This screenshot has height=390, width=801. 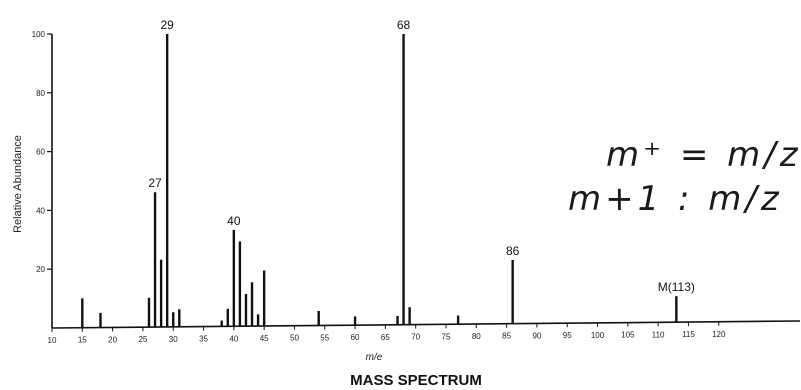 I want to click on x-tick-label-90: 90, so click(x=536, y=335).